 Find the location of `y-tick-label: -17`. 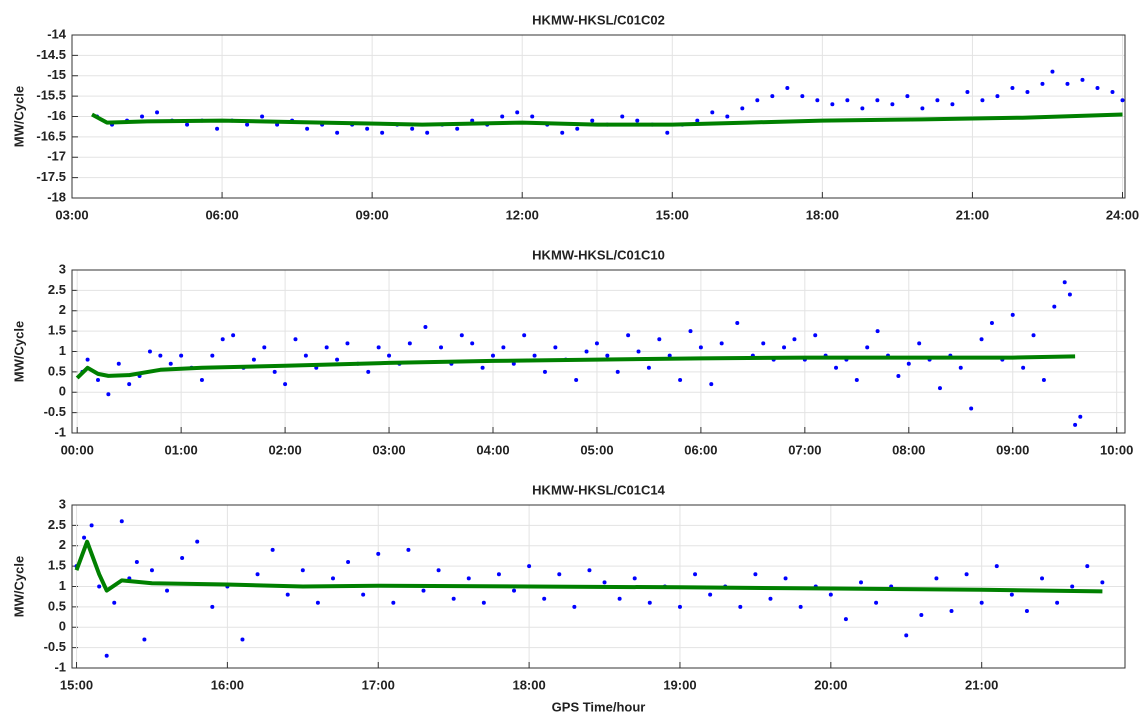

y-tick-label: -17 is located at coordinates (56, 156).